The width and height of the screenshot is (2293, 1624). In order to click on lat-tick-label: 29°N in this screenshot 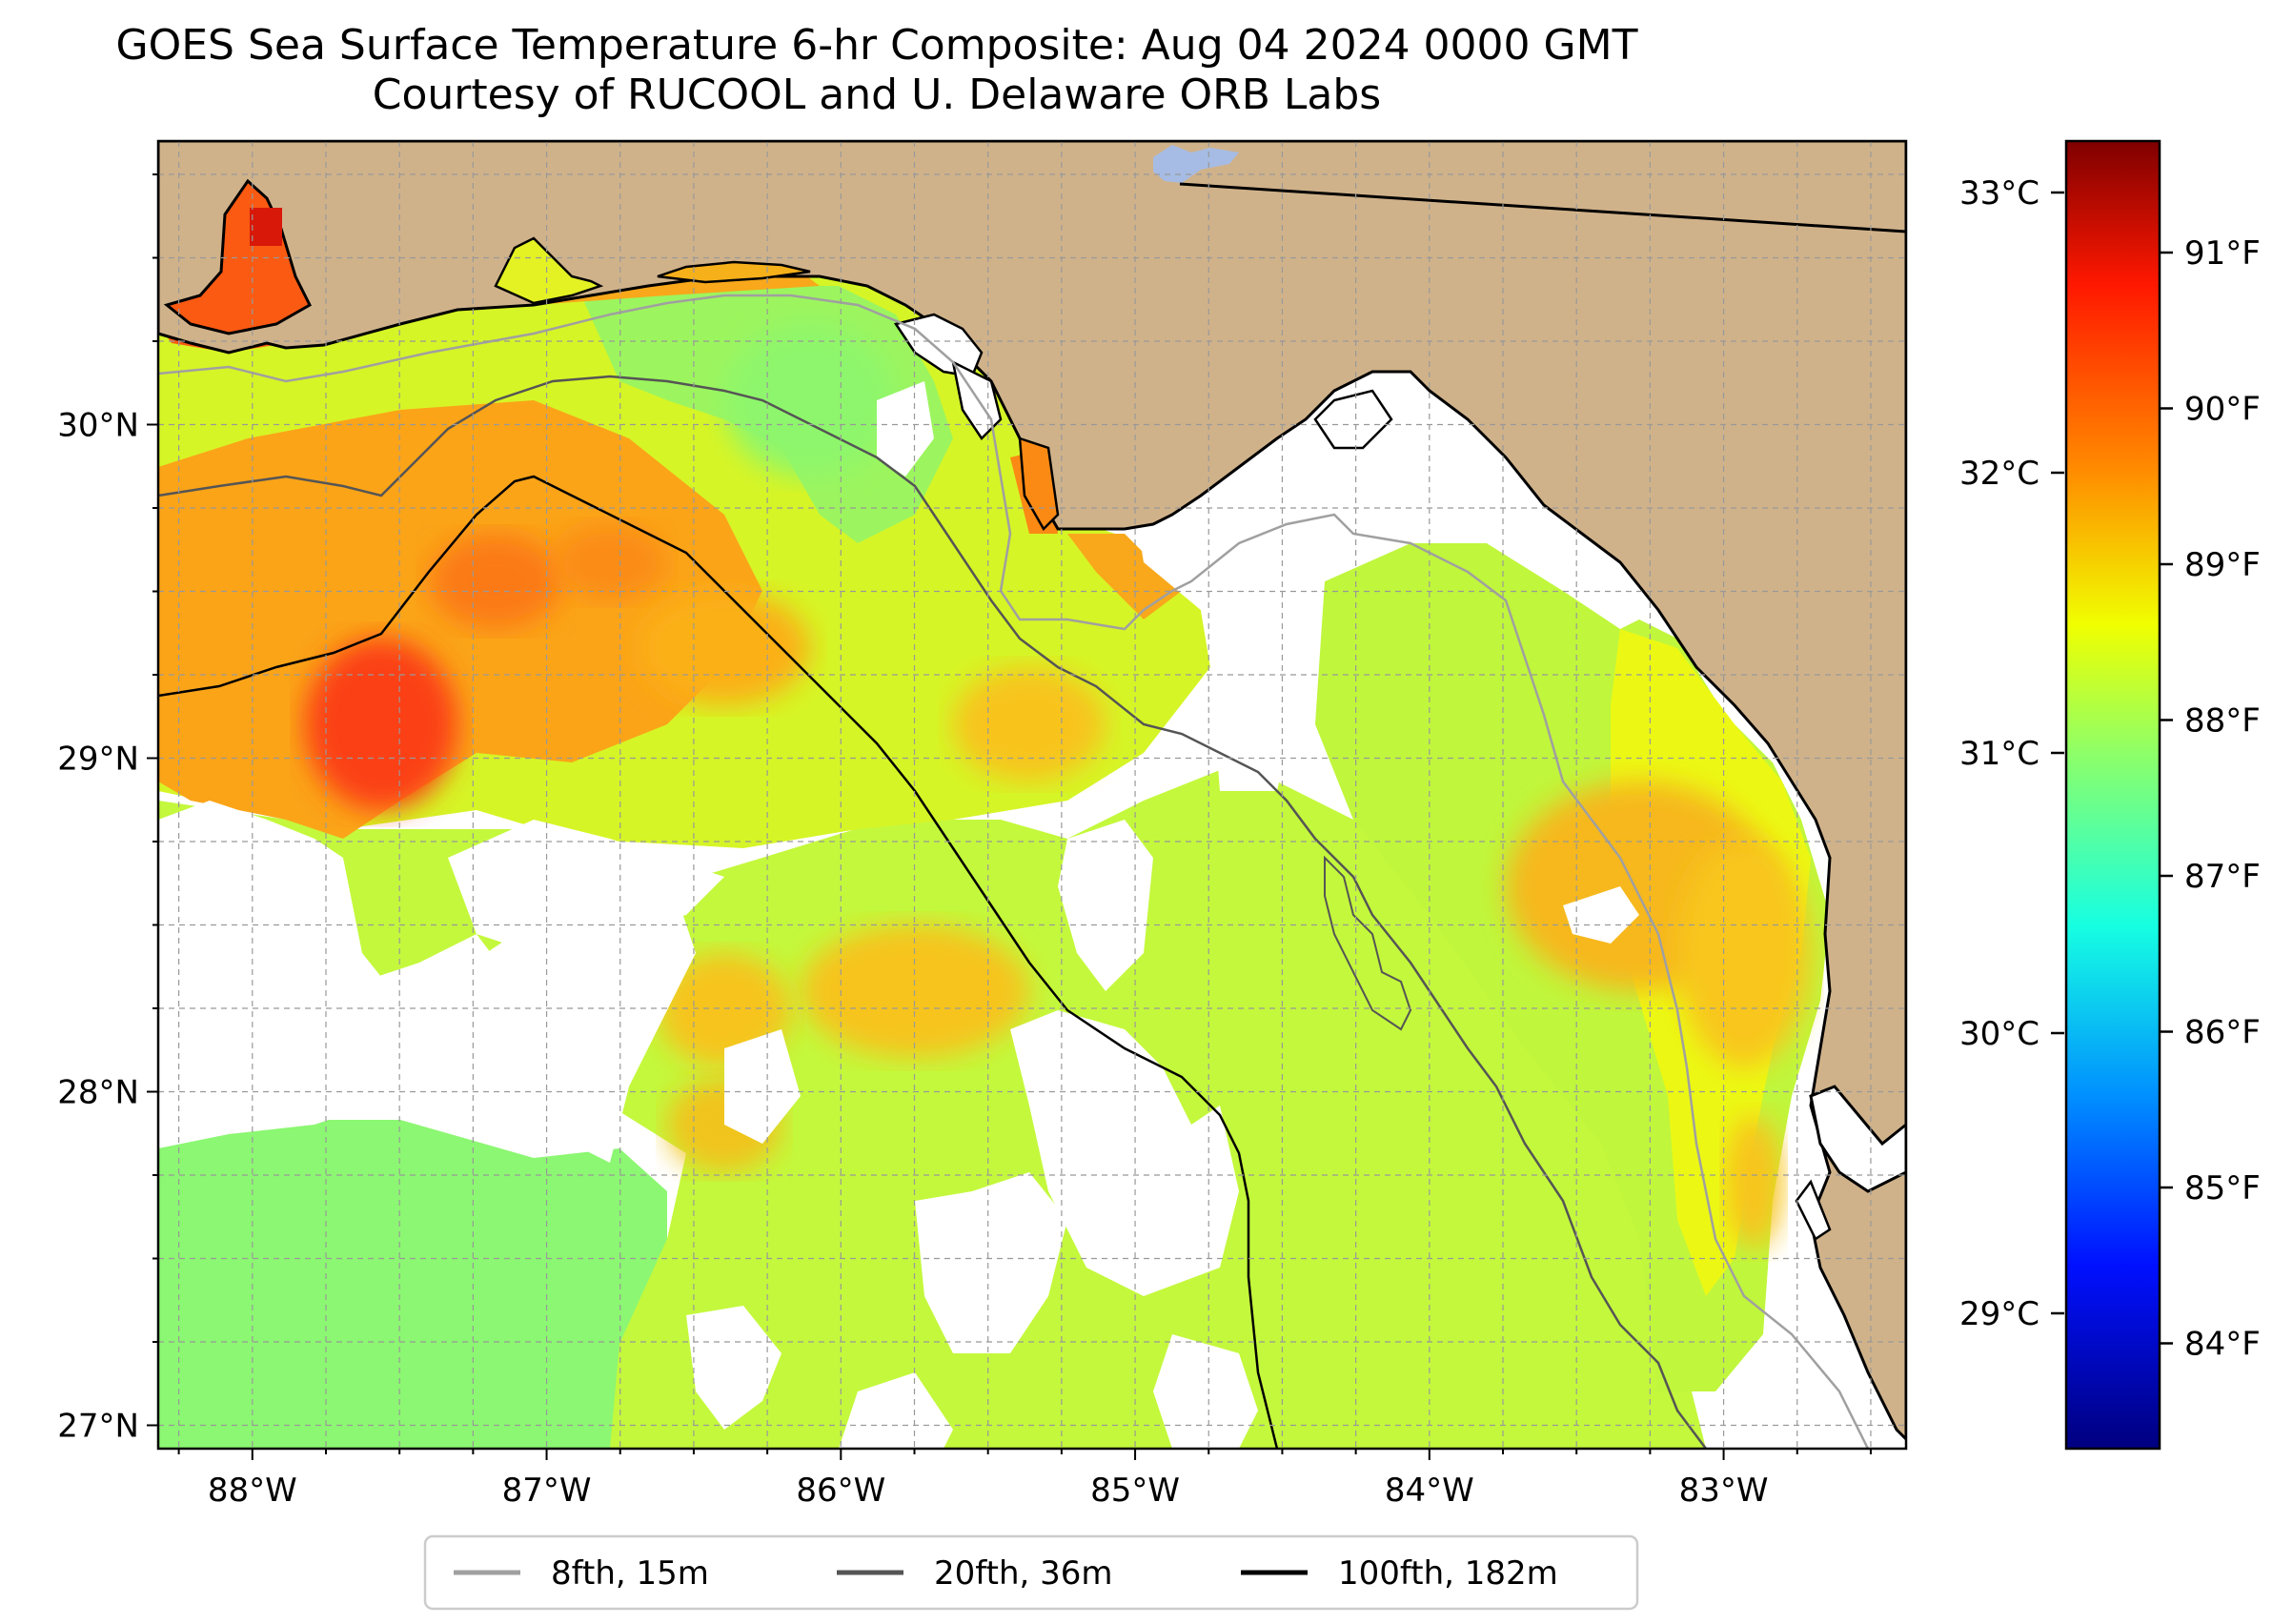, I will do `click(98, 760)`.